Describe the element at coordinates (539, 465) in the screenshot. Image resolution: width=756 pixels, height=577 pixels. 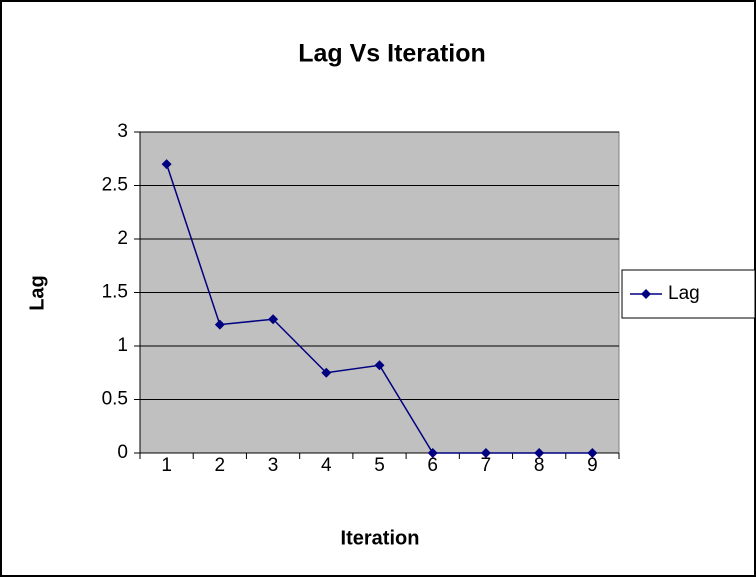
I see `x-tick-label: 8` at that location.